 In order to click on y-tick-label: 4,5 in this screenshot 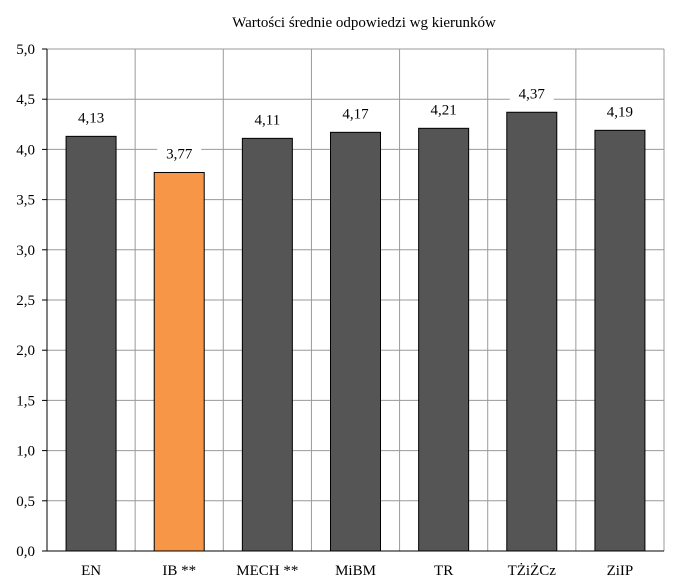, I will do `click(25, 100)`.